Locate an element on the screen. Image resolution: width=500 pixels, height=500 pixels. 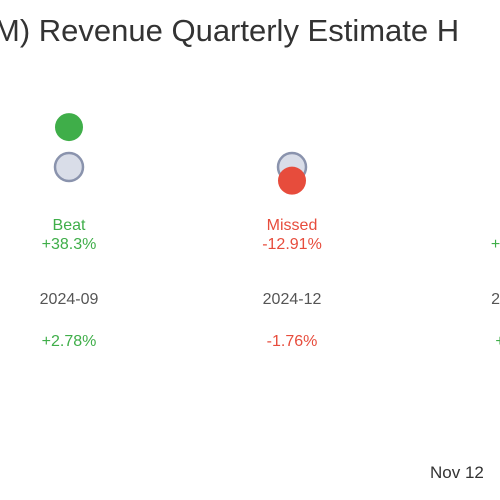
period-label: 2024-09 is located at coordinates (69, 299).